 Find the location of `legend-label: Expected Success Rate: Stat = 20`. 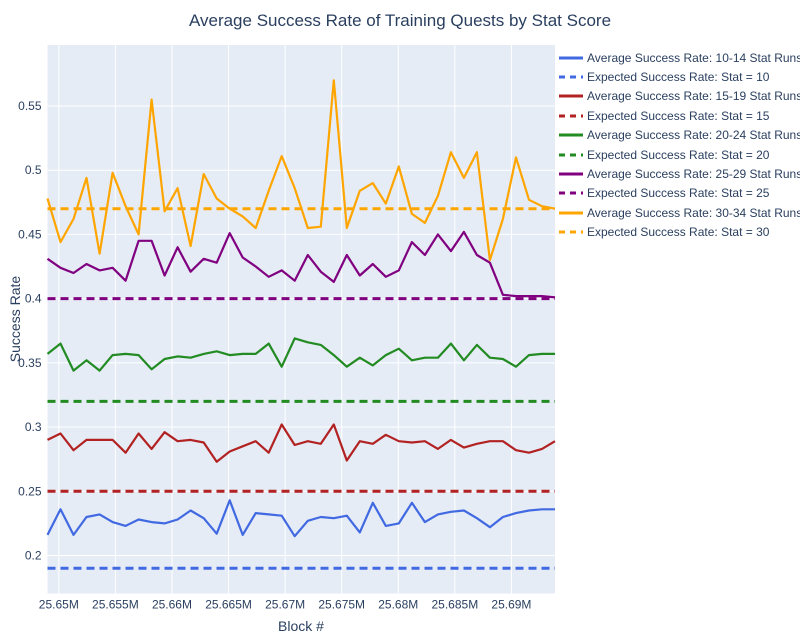

legend-label: Expected Success Rate: Stat = 20 is located at coordinates (678, 154).